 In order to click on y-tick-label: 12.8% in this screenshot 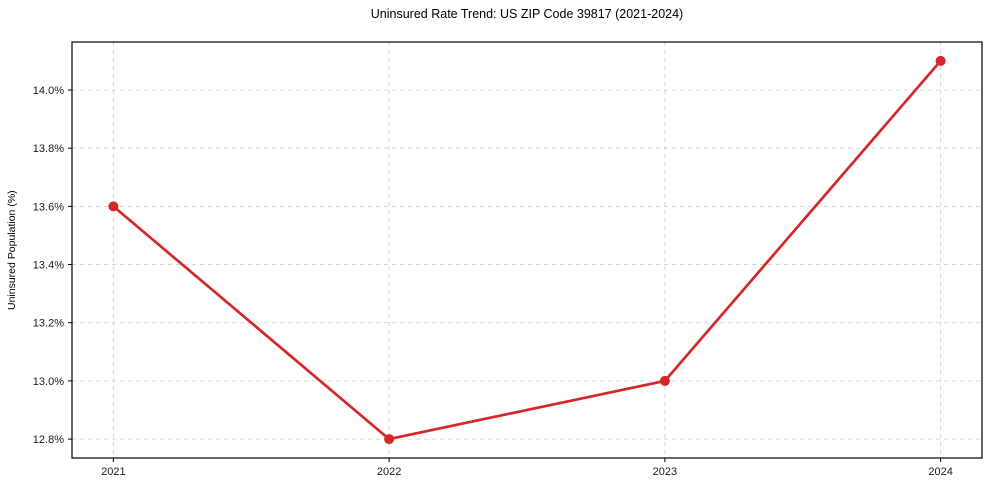, I will do `click(48, 440)`.